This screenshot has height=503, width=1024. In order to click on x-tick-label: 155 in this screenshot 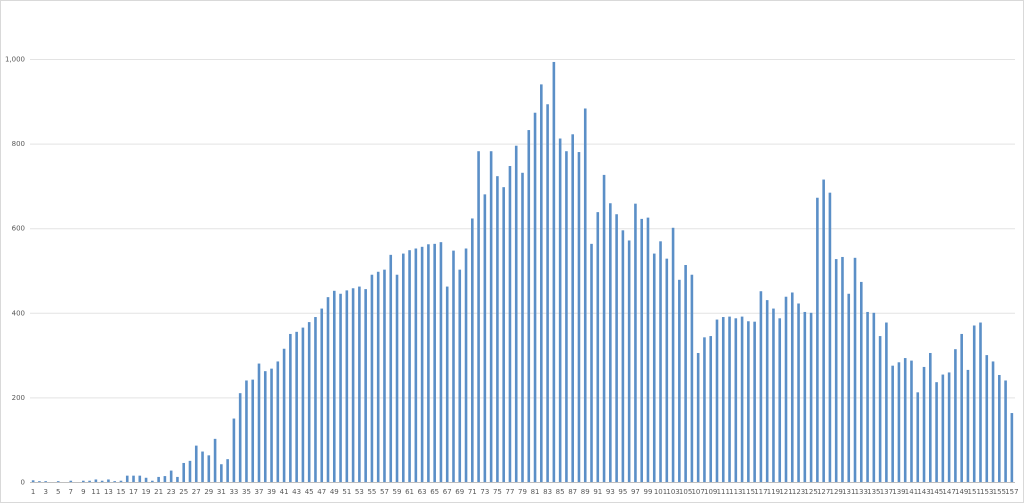, I will do `click(999, 492)`.